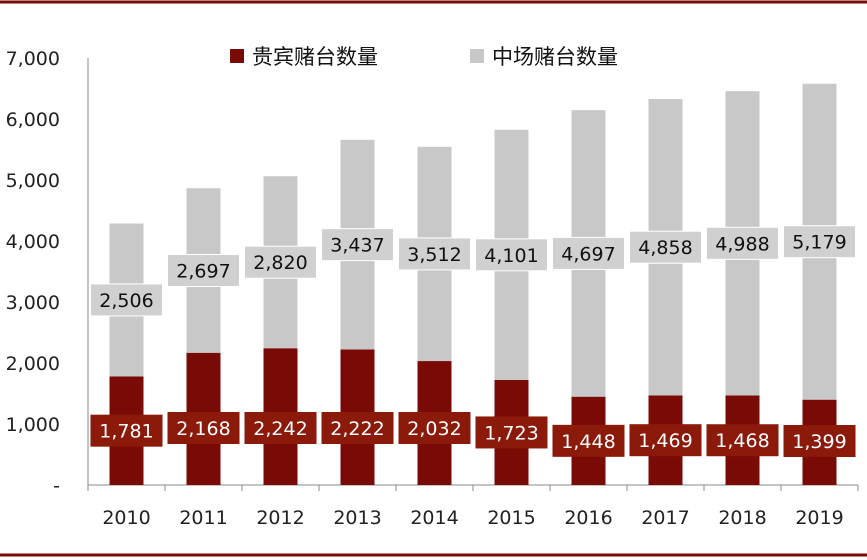 This screenshot has height=560, width=867. I want to click on x-axis: 2010 2011 2012 2013 2014 2015 2016 2017 2018 2019, so click(473, 506).